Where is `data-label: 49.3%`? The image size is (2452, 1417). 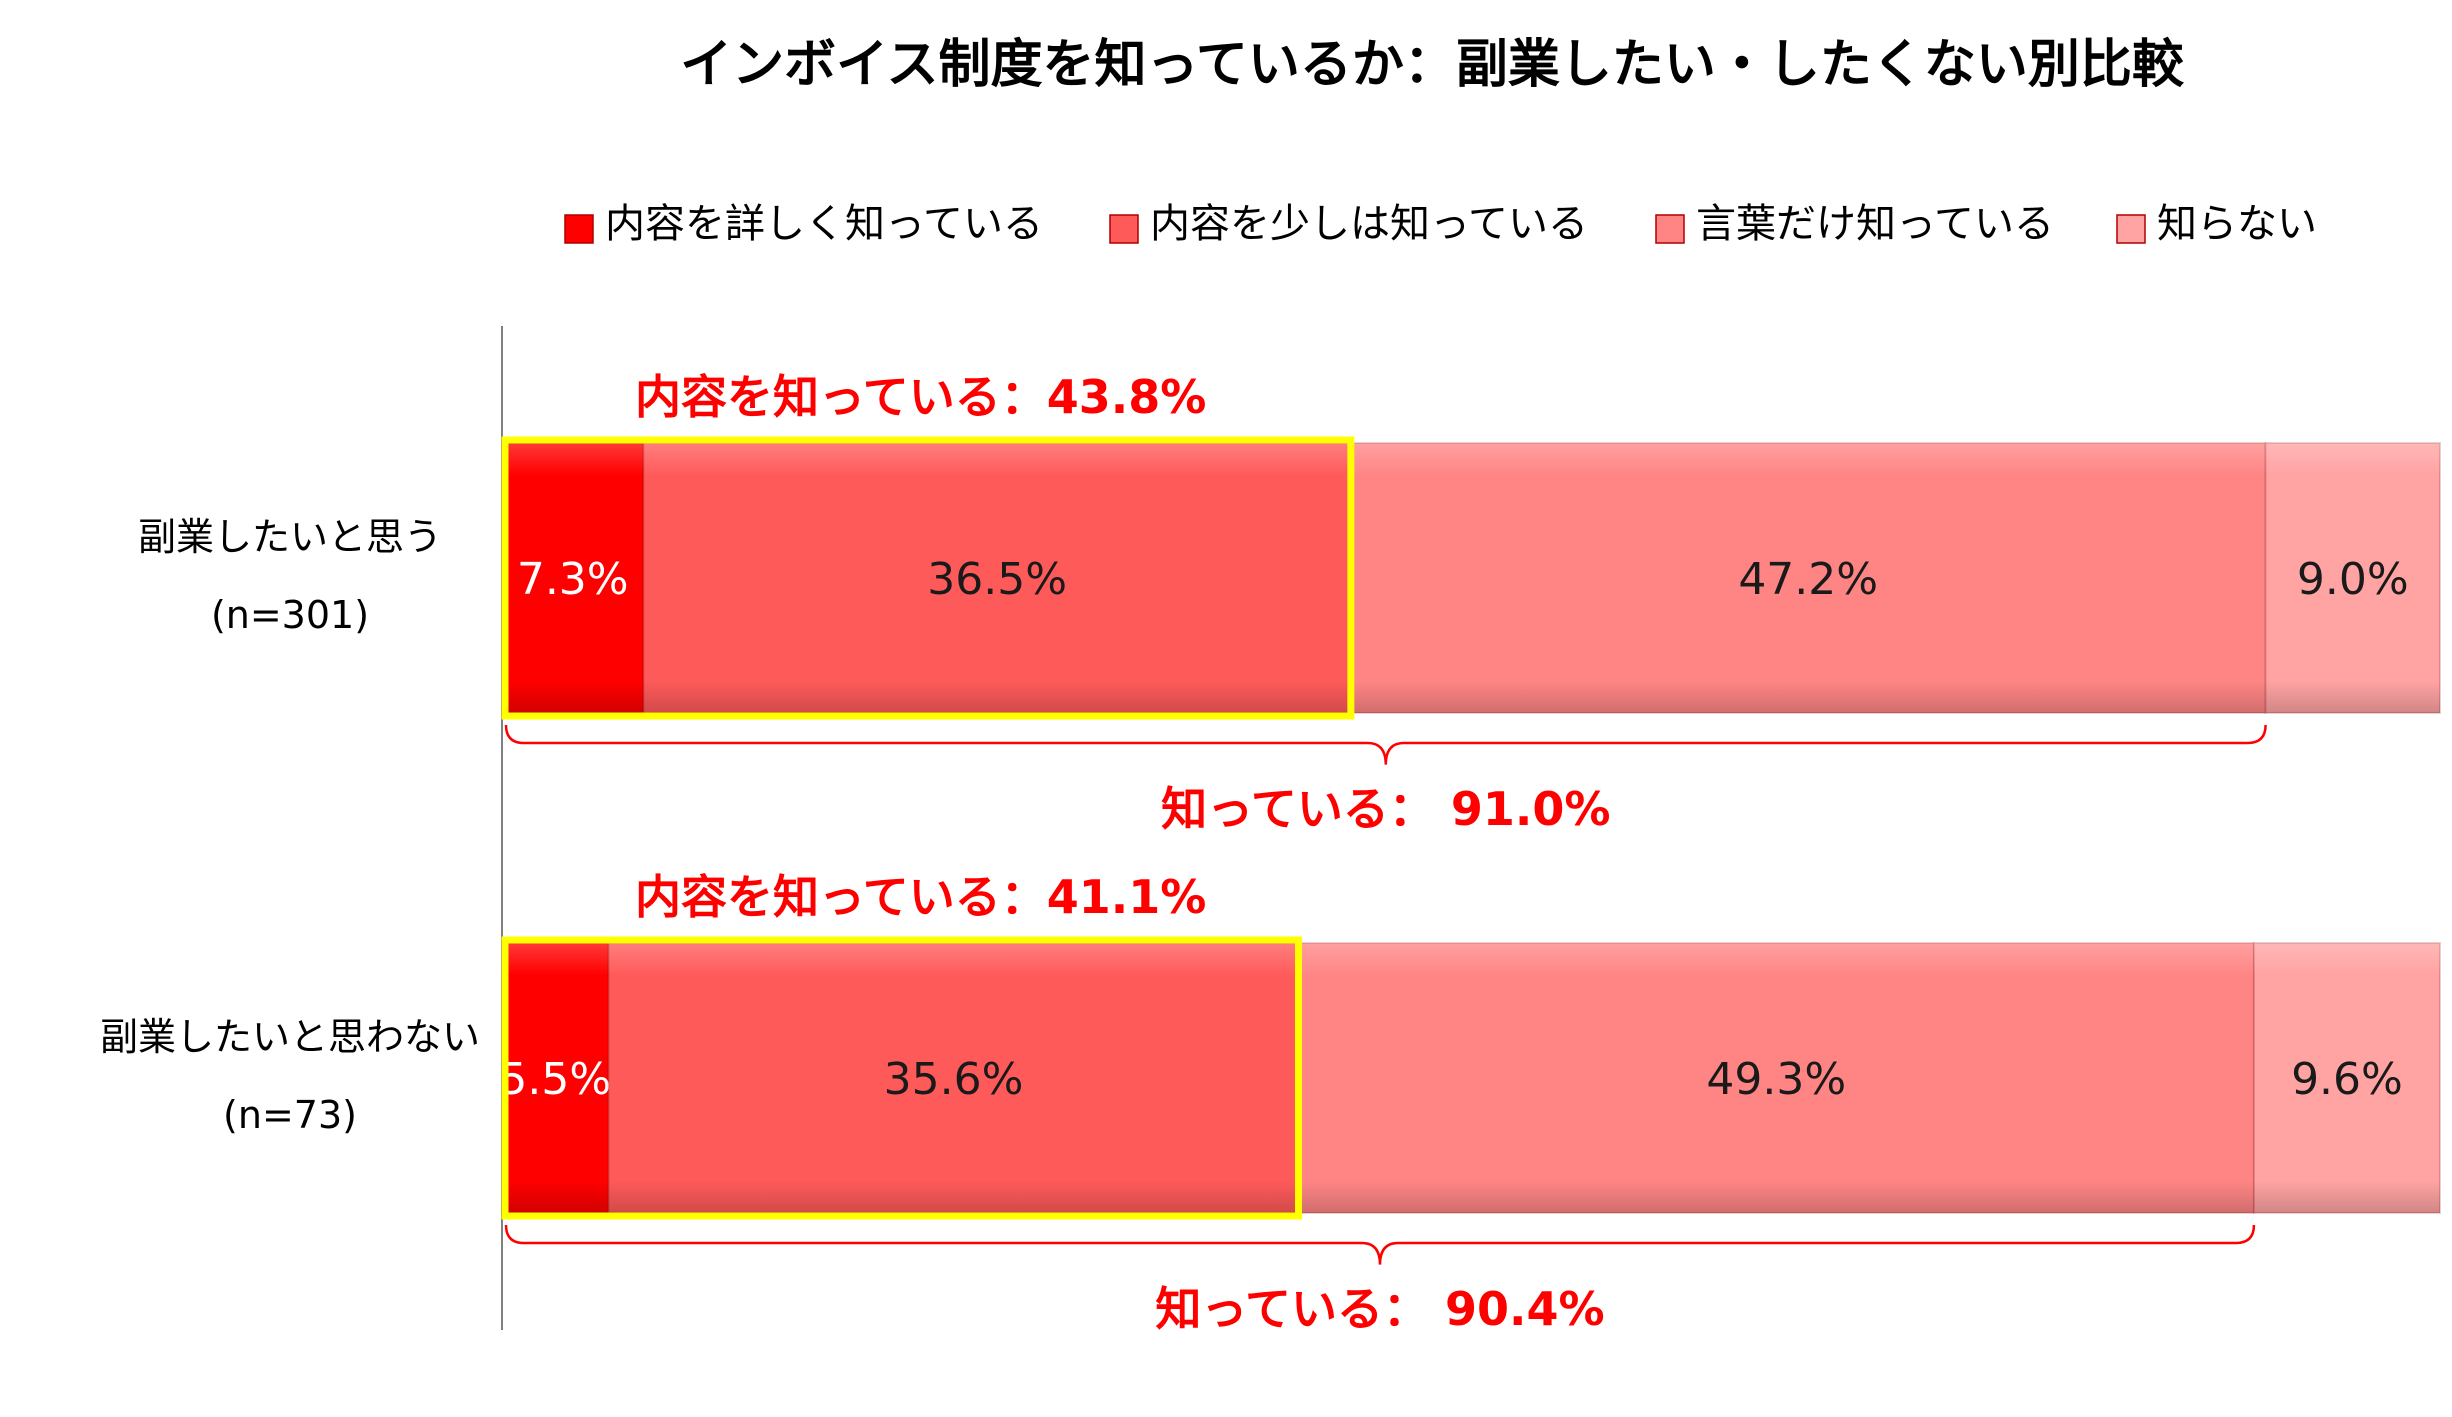 data-label: 49.3% is located at coordinates (1776, 1079).